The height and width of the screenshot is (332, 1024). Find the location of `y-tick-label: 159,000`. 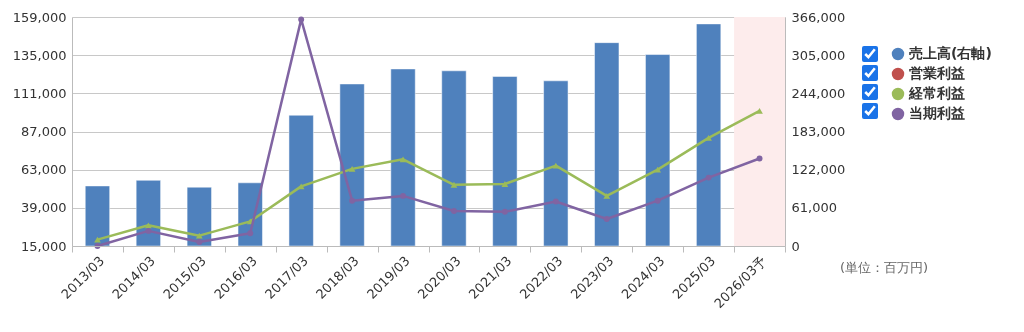

y-tick-label: 159,000 is located at coordinates (39, 17).